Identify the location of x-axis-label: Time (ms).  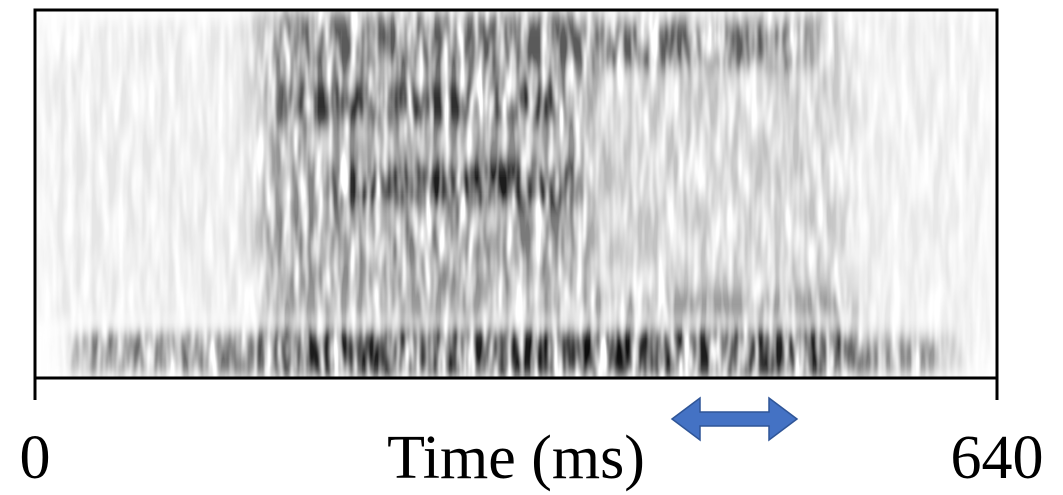
(516, 458).